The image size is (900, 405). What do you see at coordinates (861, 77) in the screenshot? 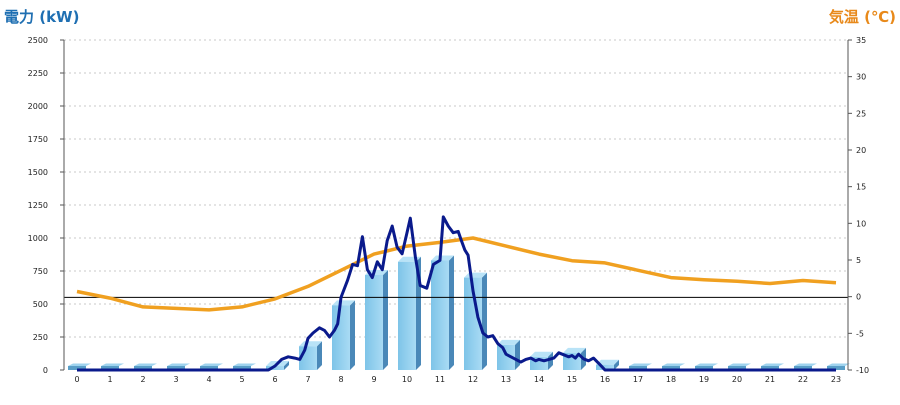
I see `right-tick-label-30: 30` at bounding box center [861, 77].